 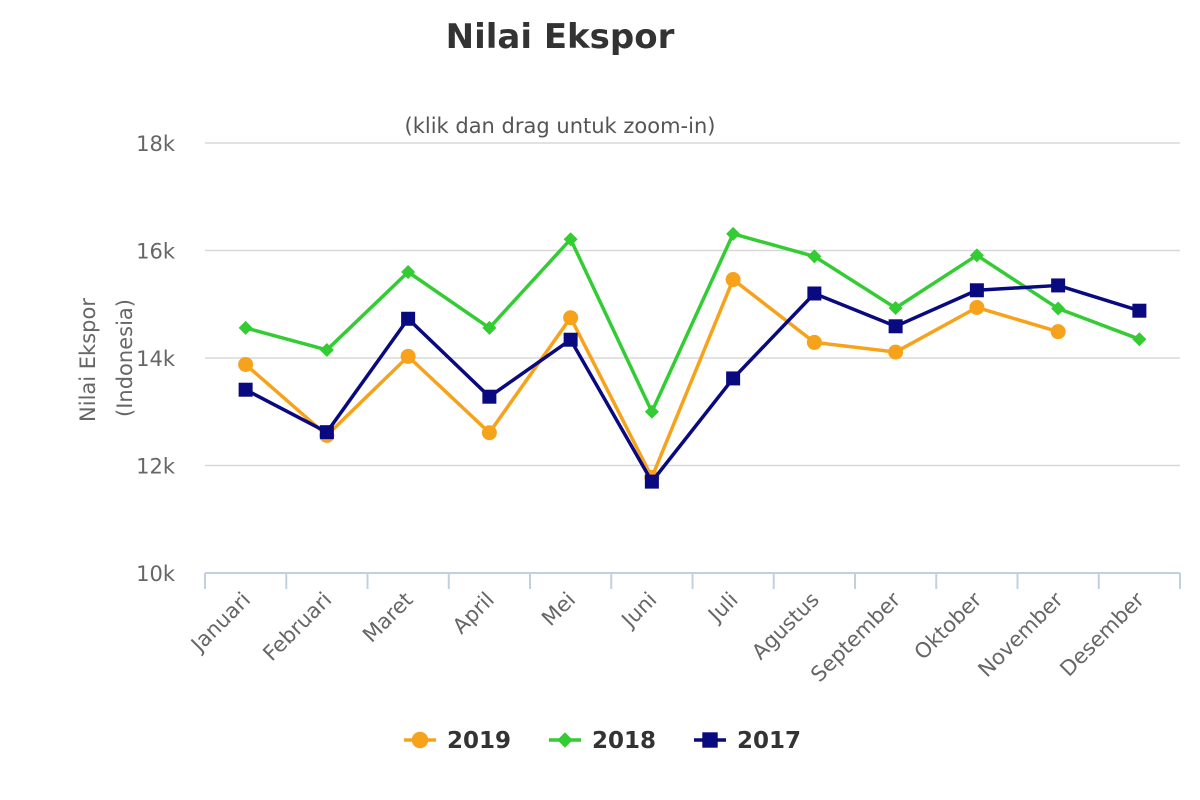 I want to click on data-point-2019-mei, so click(x=571, y=318).